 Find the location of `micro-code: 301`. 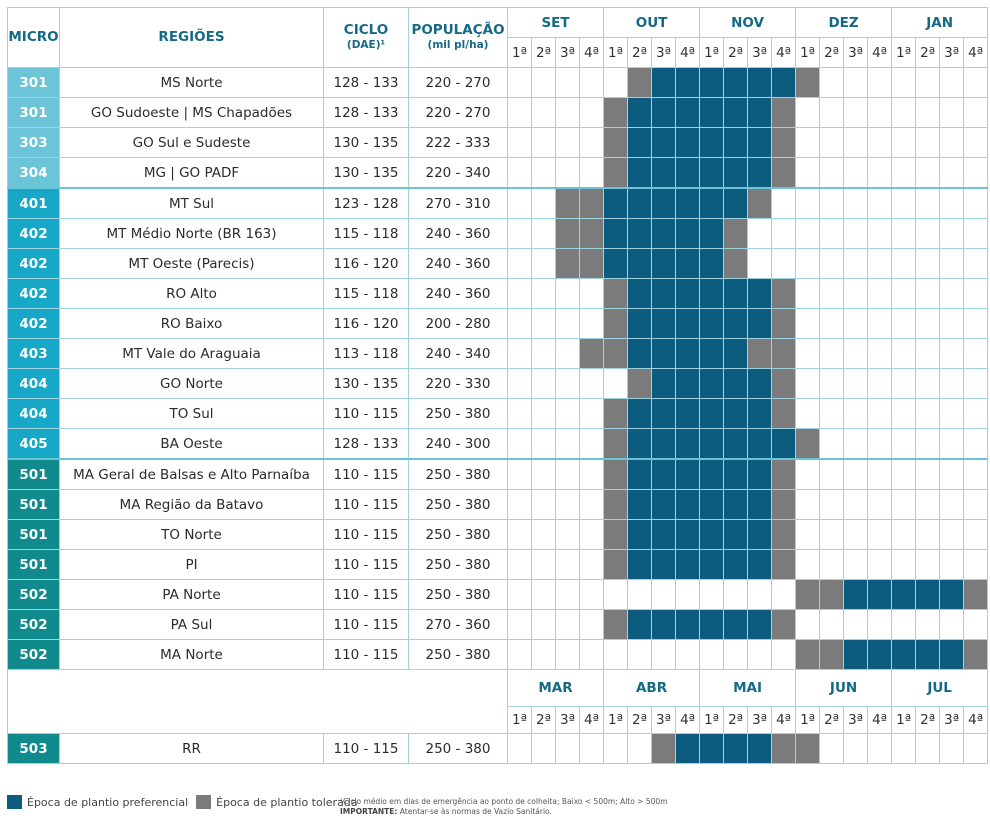

micro-code: 301 is located at coordinates (33, 82).